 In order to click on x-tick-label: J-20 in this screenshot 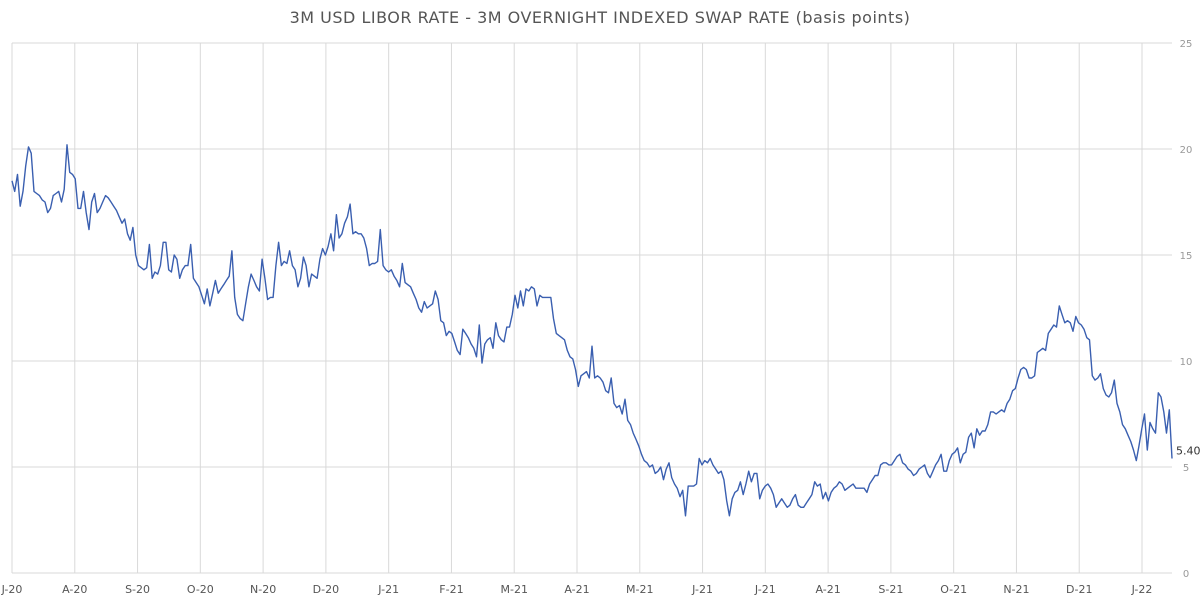, I will do `click(12, 589)`.